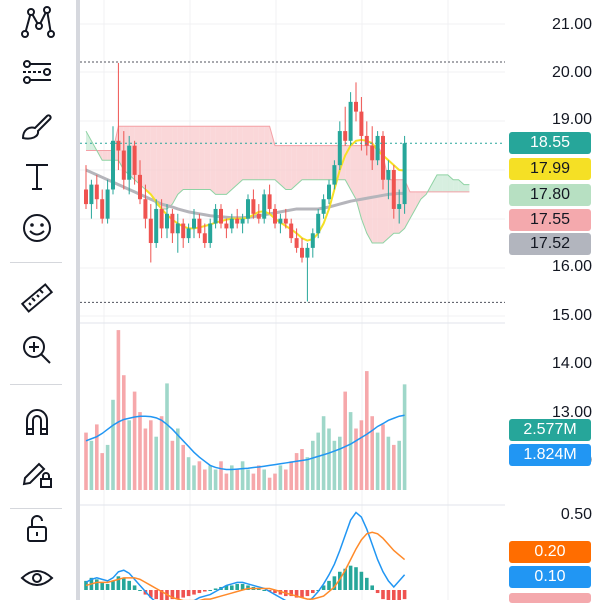 Image resolution: width=600 pixels, height=603 pixels. What do you see at coordinates (37, 72) in the screenshot?
I see `fib-retracement-button` at bounding box center [37, 72].